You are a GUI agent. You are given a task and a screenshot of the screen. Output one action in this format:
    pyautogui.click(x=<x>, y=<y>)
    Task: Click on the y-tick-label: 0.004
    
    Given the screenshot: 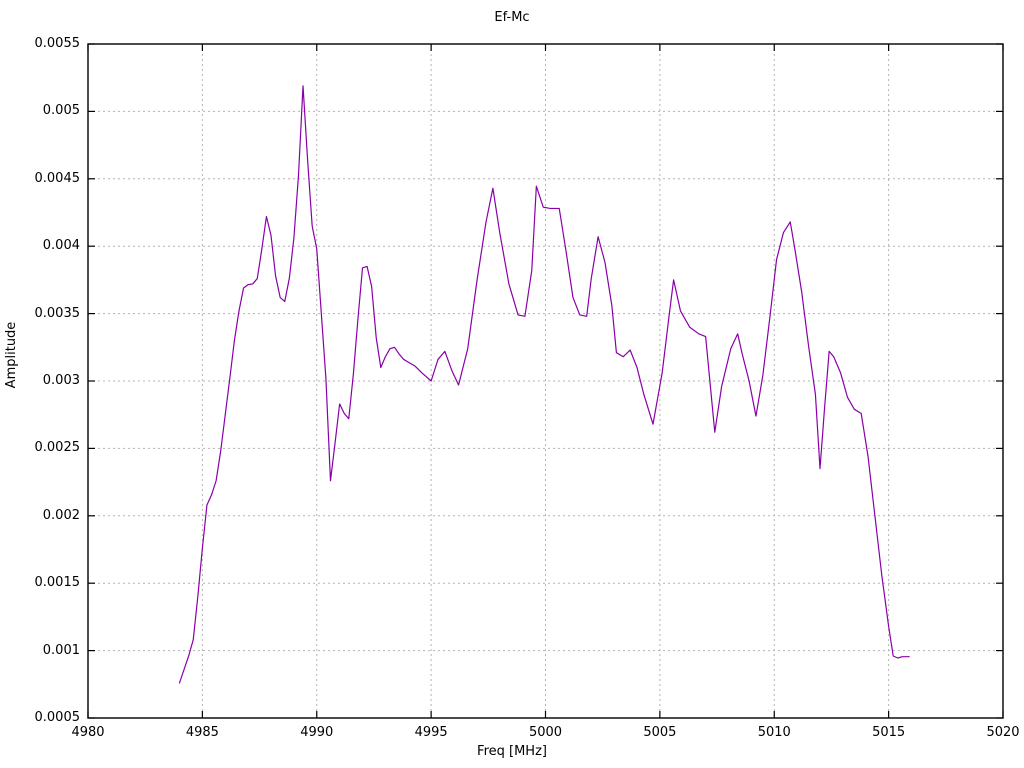 What is the action you would take?
    pyautogui.click(x=61, y=246)
    